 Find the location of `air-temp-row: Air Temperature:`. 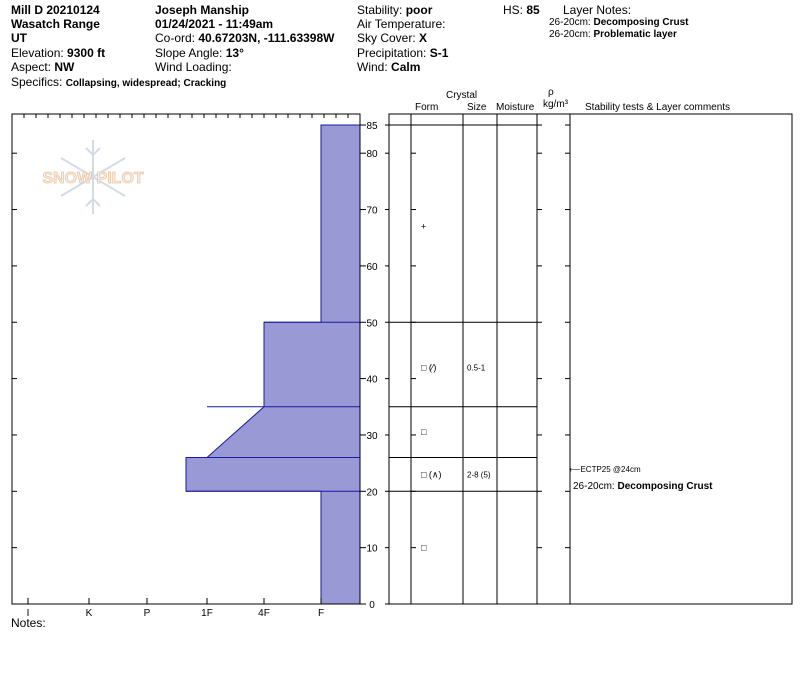

air-temp-row: Air Temperature: is located at coordinates (401, 24).